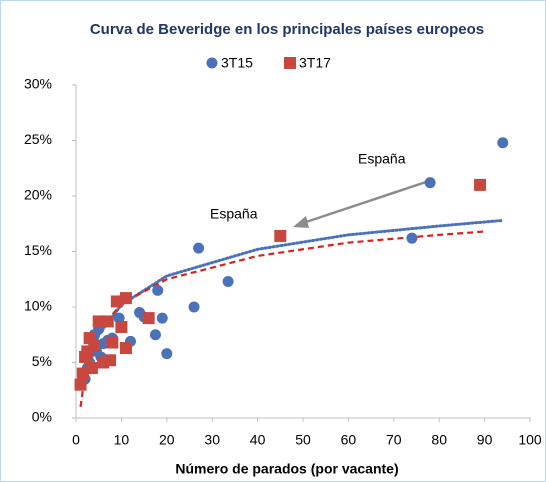 The image size is (546, 482). What do you see at coordinates (212, 440) in the screenshot?
I see `x-tick-label: 30` at bounding box center [212, 440].